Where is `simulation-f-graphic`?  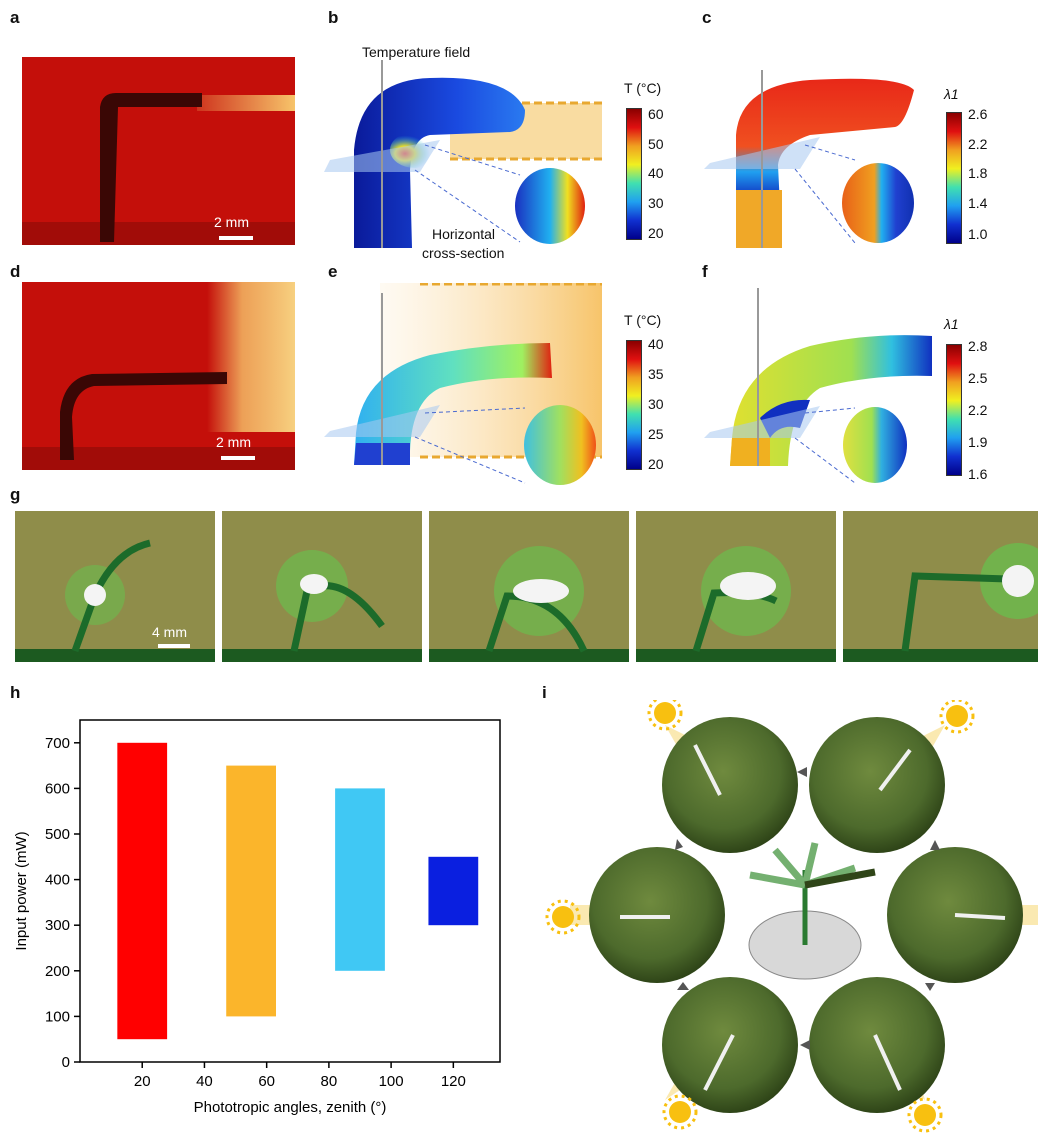
simulation-f-graphic is located at coordinates (818, 386).